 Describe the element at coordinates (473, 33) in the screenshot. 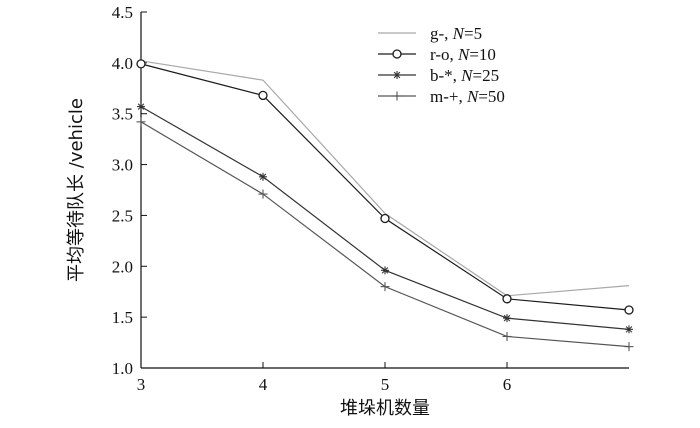

I see `legend-n-value: =5` at that location.